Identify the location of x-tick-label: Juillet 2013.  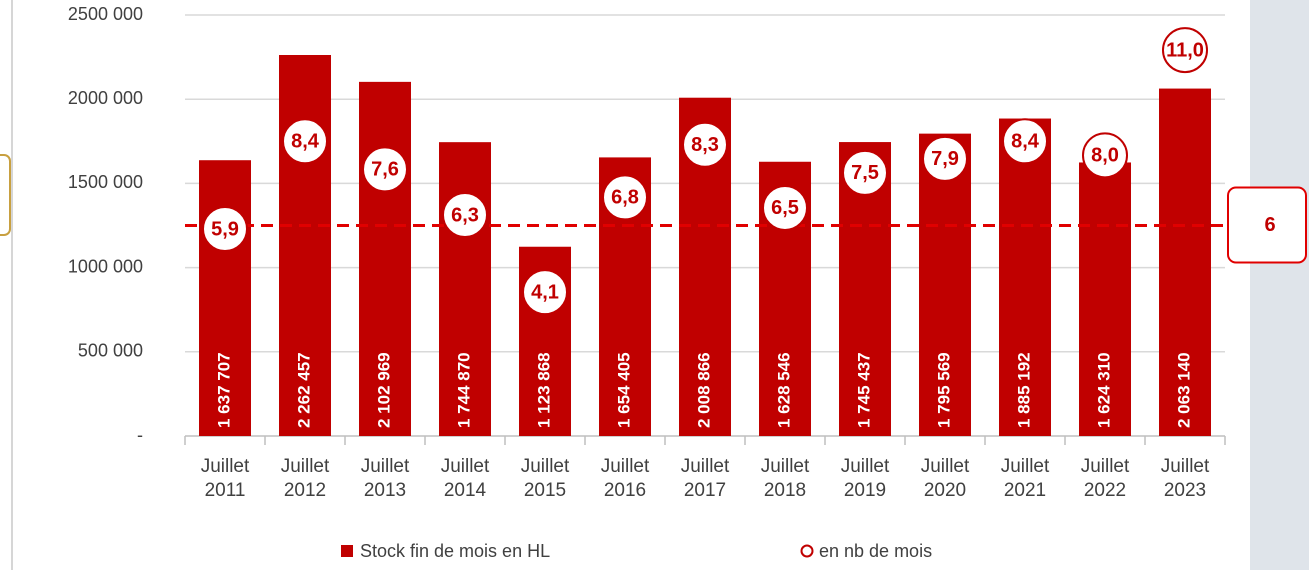
(385, 478).